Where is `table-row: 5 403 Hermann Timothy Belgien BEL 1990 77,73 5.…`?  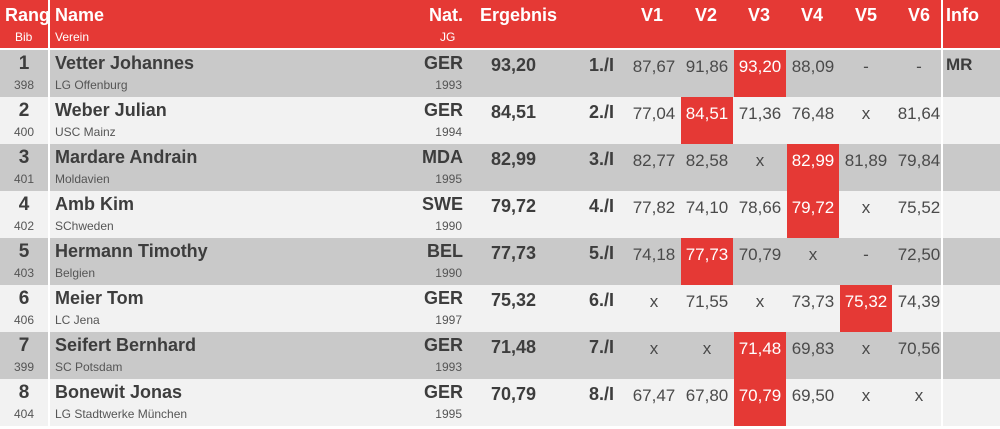
table-row: 5 403 Hermann Timothy Belgien BEL 1990 77,73 5.… is located at coordinates (500, 261).